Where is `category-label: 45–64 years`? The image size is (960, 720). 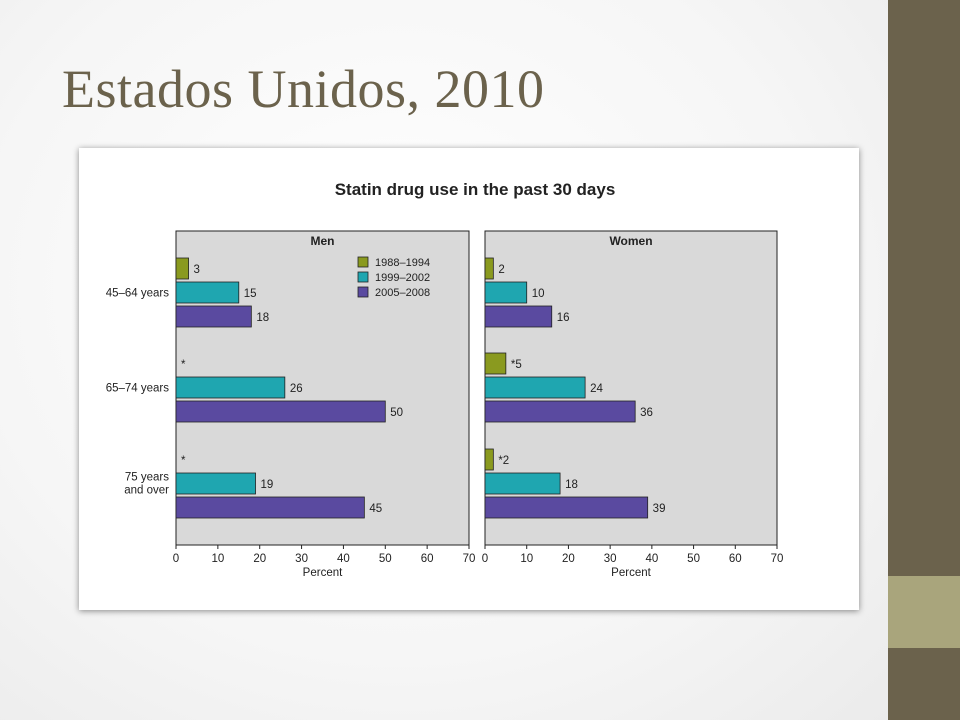 category-label: 45–64 years is located at coordinates (138, 294).